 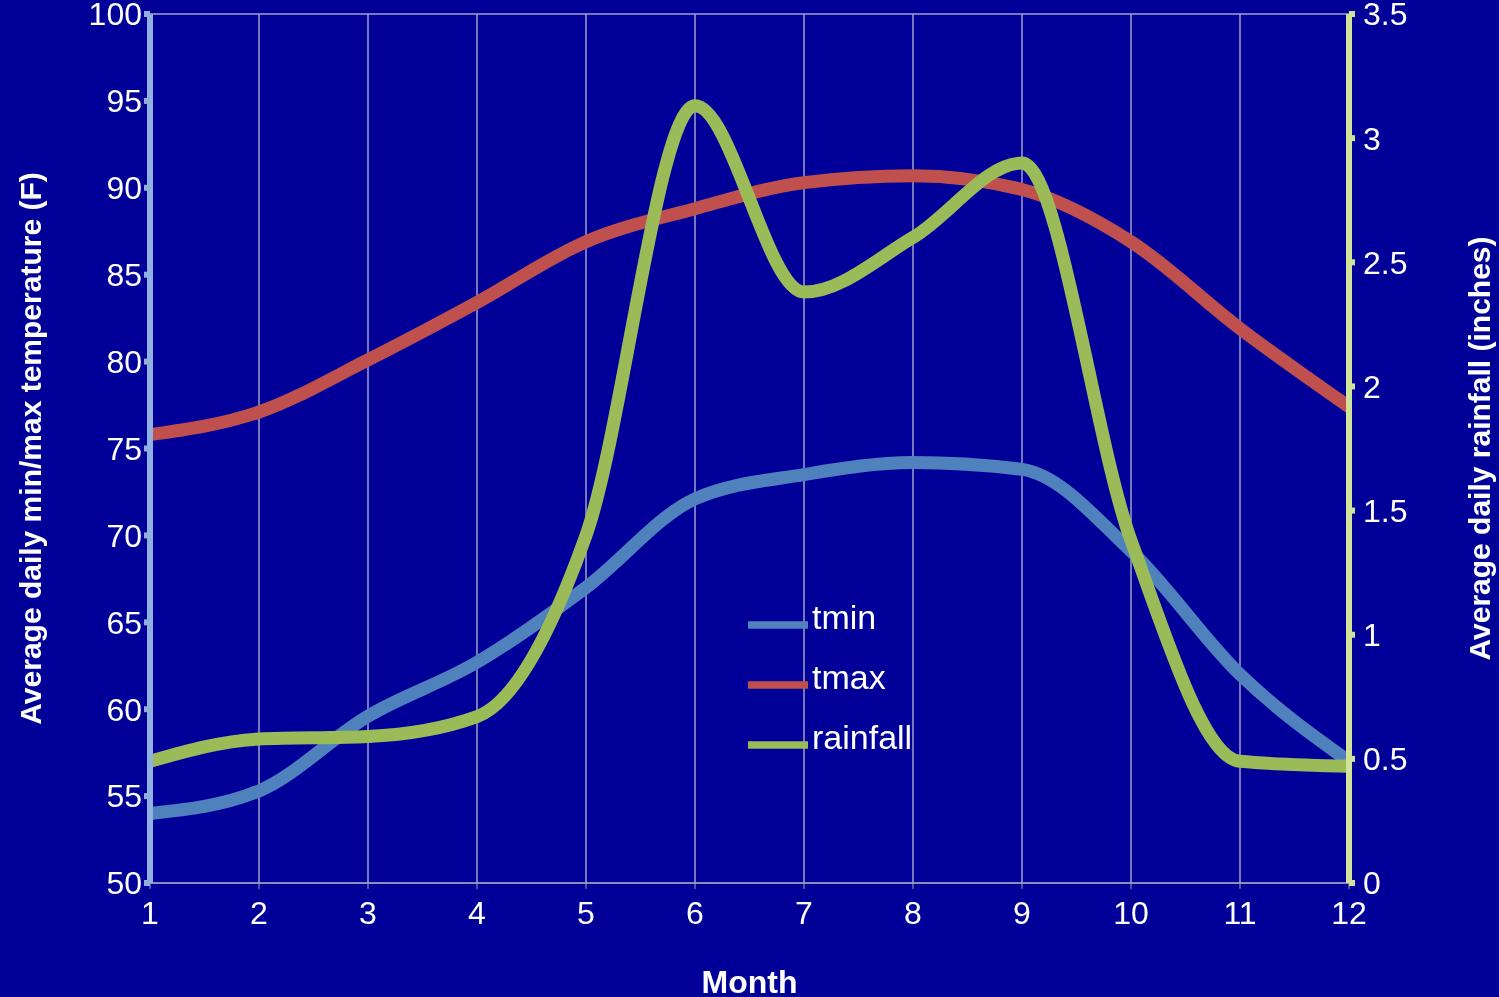 I want to click on y2-tick-label: 0.5, so click(x=1385, y=759).